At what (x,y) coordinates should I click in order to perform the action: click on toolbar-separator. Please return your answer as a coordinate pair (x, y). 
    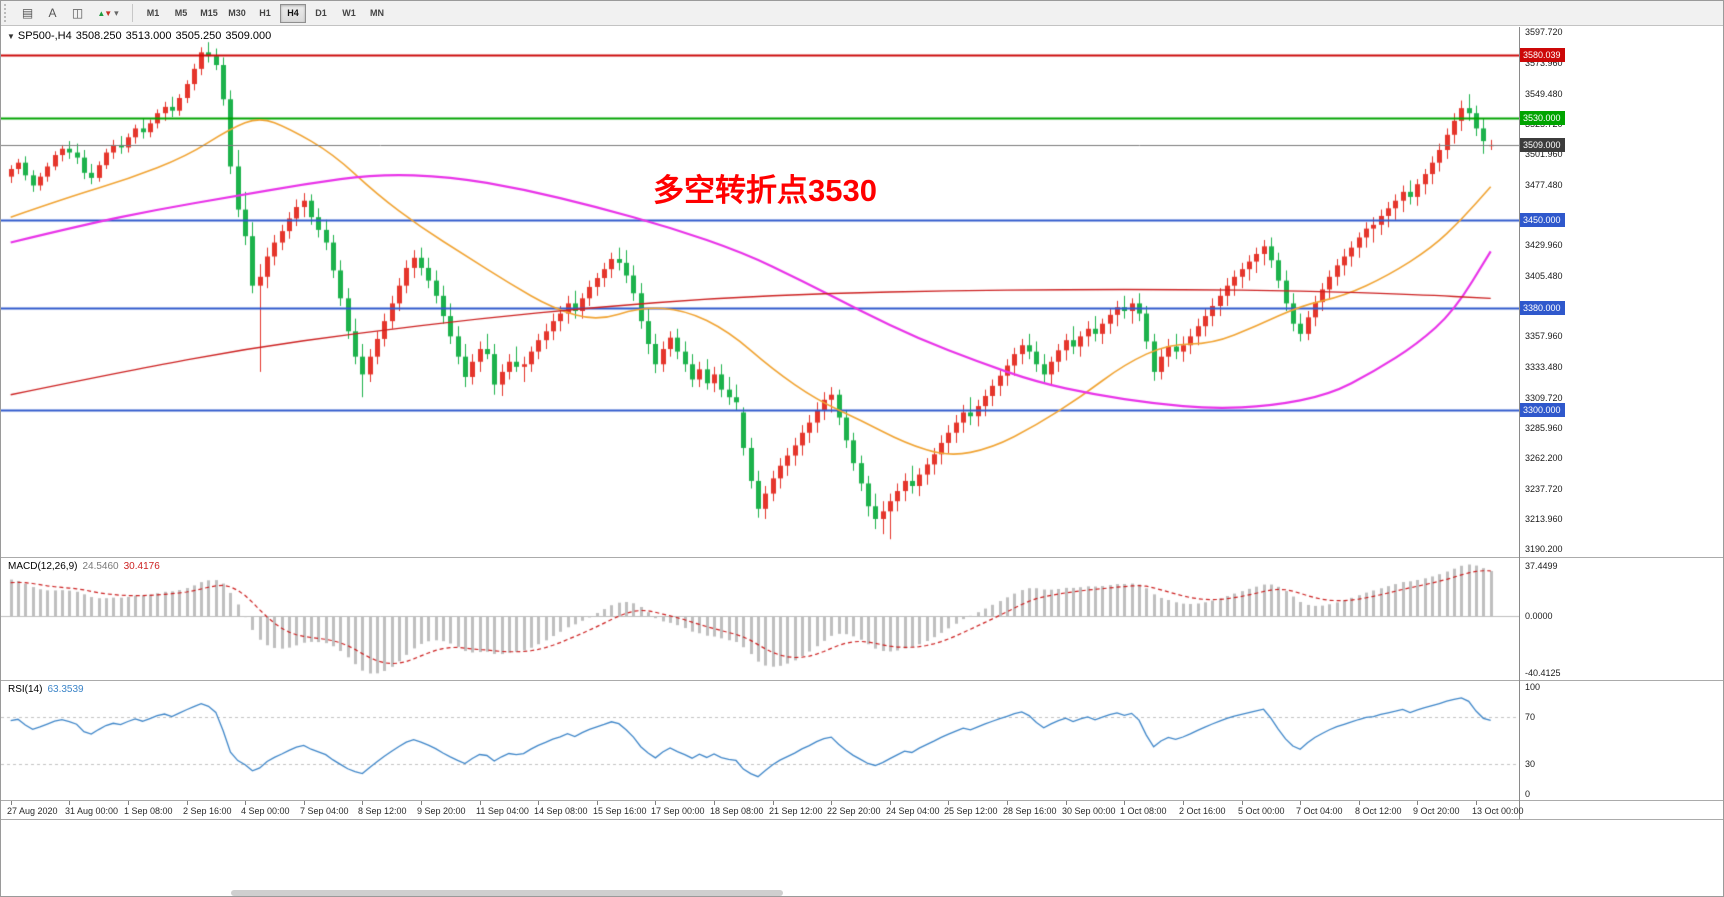
    Looking at the image, I should click on (132, 13).